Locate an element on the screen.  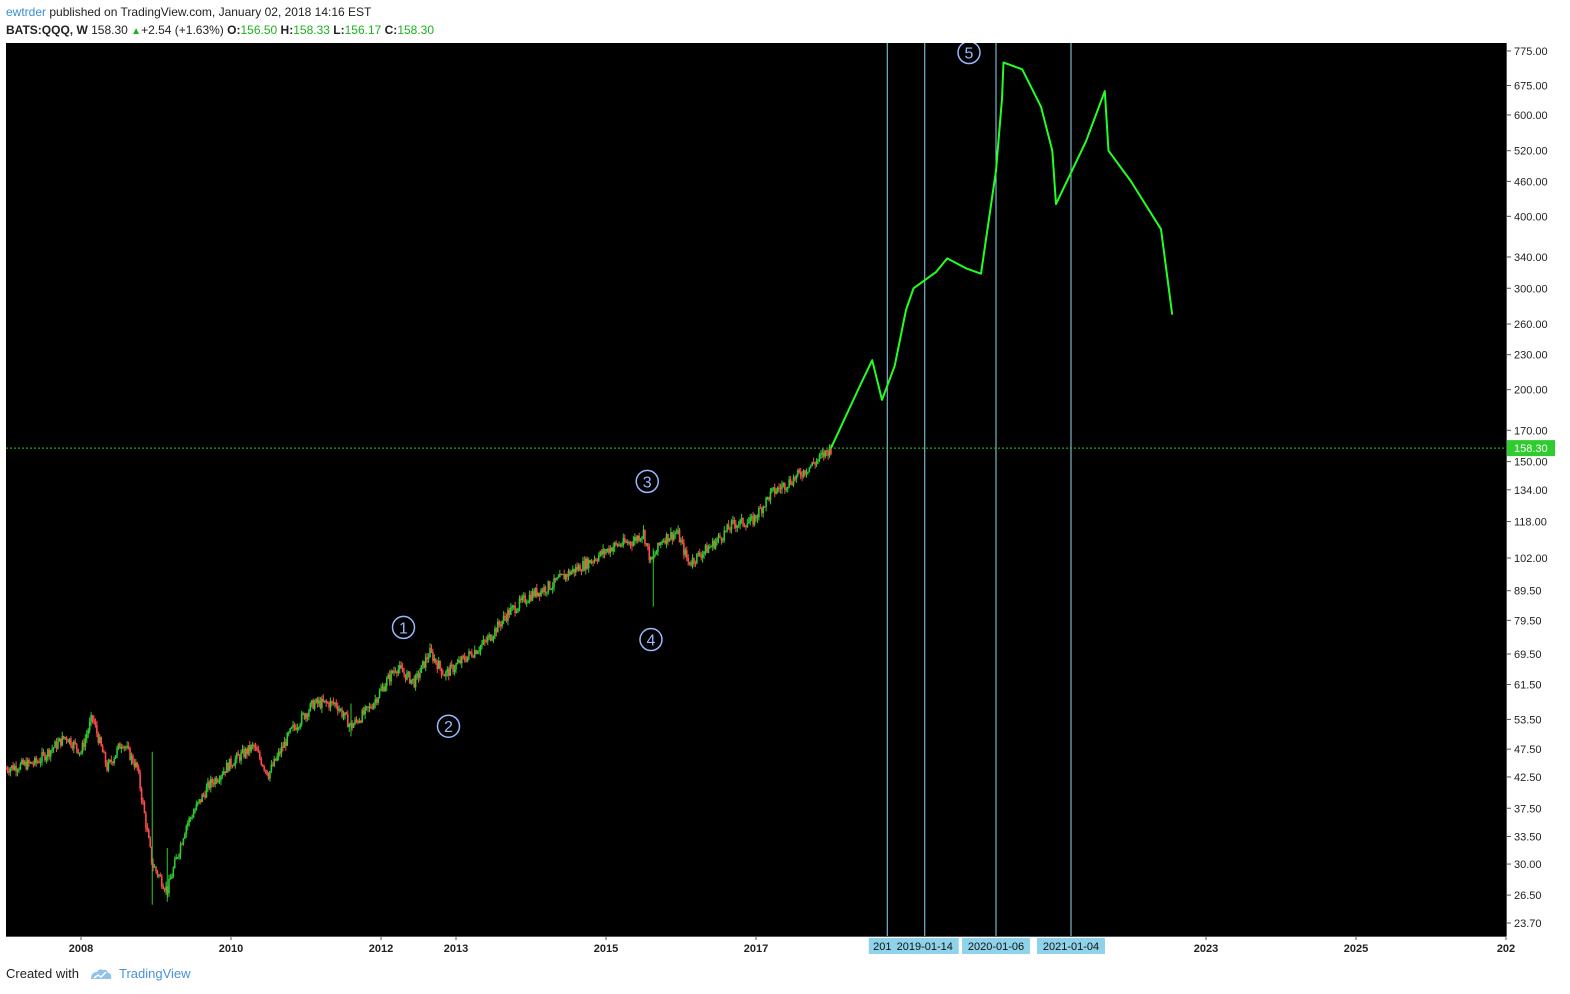
year-tick-label: 2017 is located at coordinates (756, 949).